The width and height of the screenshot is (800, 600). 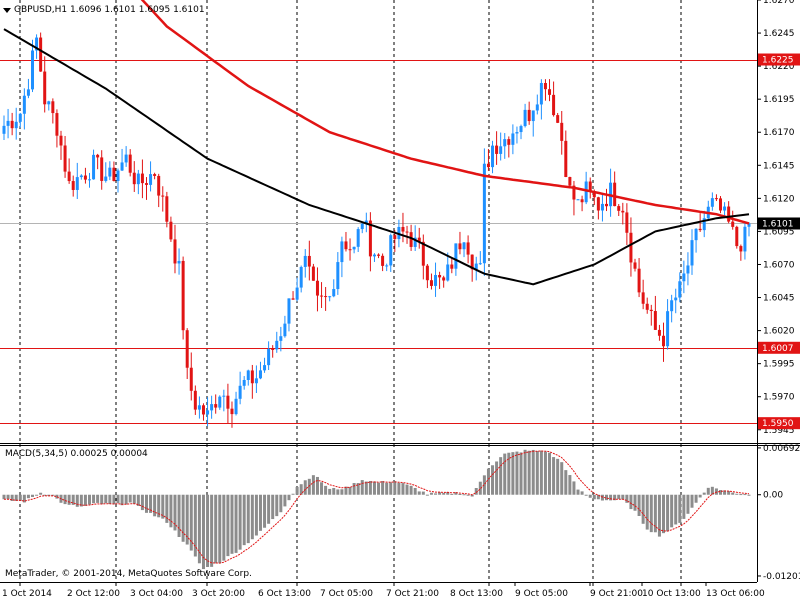 I want to click on time-tick-label: 8 Oct 13:00, so click(x=476, y=594).